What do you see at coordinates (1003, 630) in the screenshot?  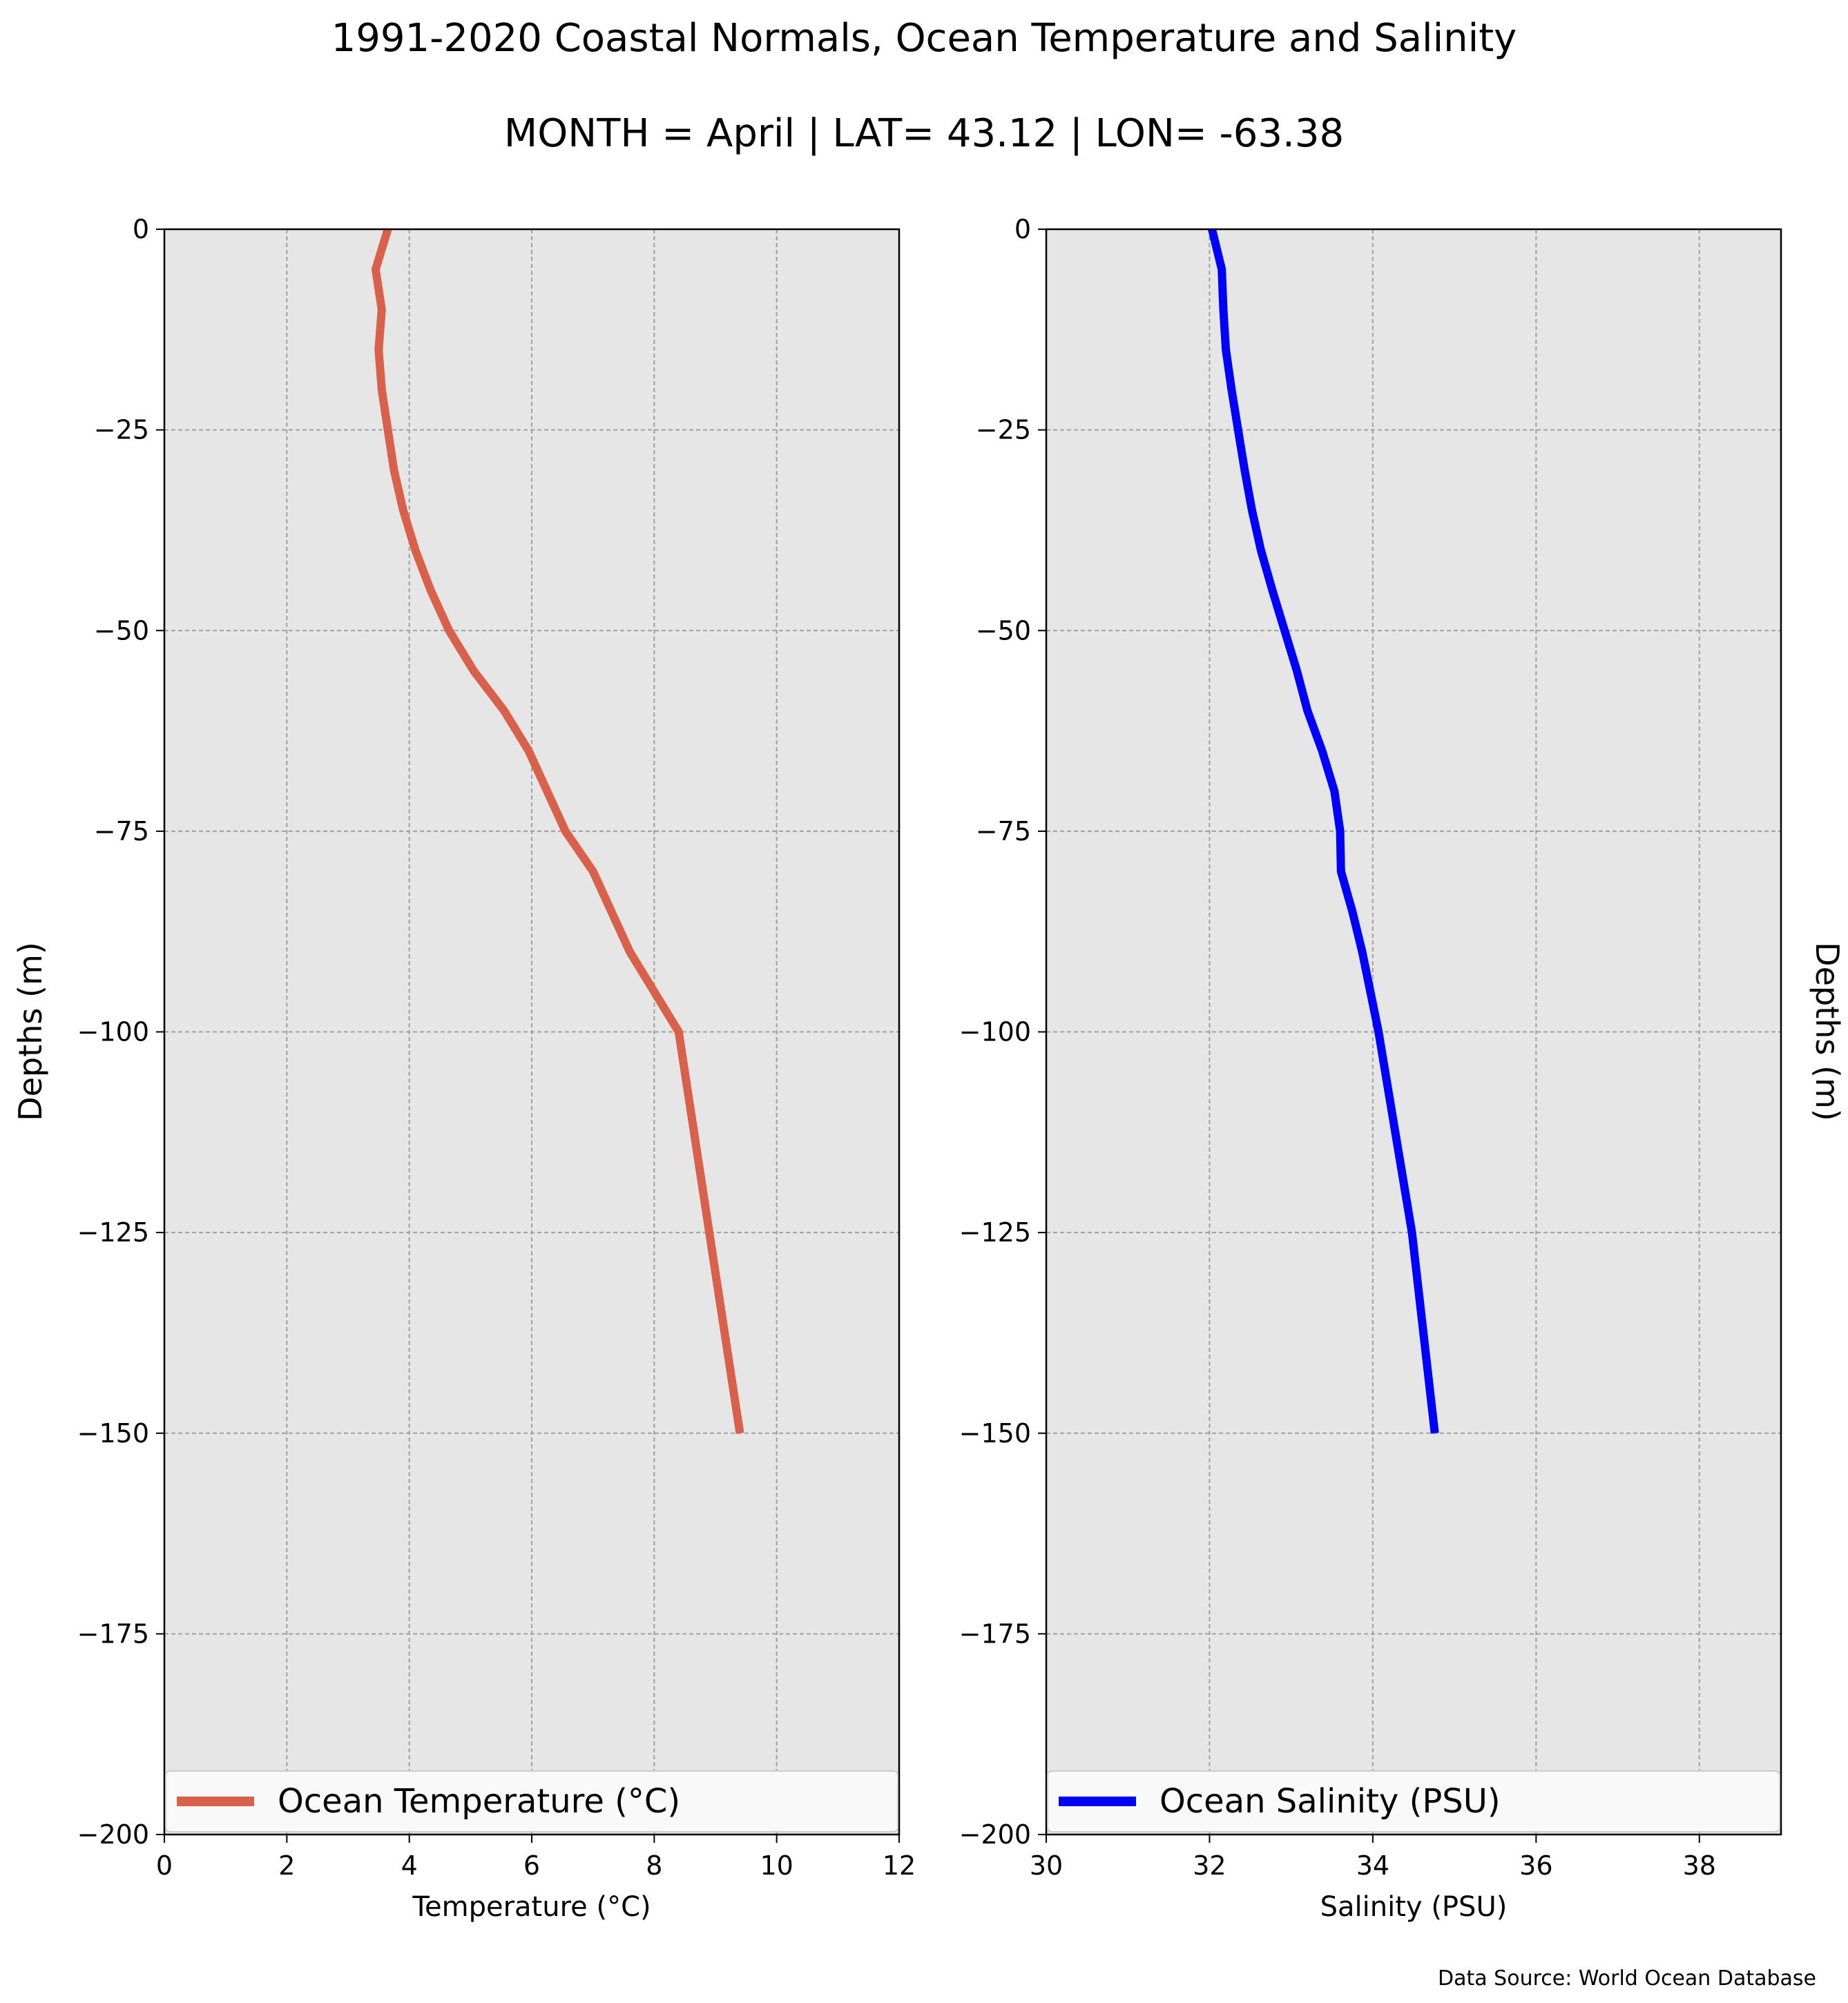 I see `salinity-y-tick-label: −50` at bounding box center [1003, 630].